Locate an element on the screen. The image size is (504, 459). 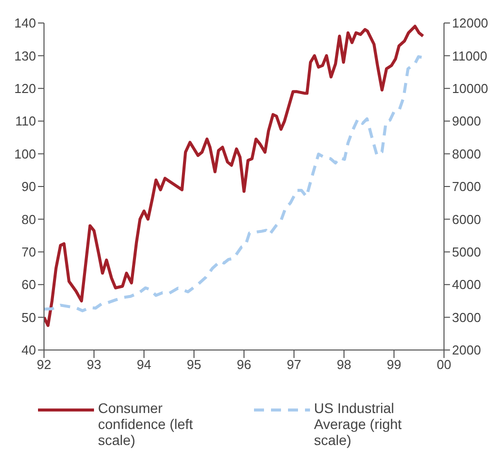
y2-tick-label: 7000 is located at coordinates (466, 186).